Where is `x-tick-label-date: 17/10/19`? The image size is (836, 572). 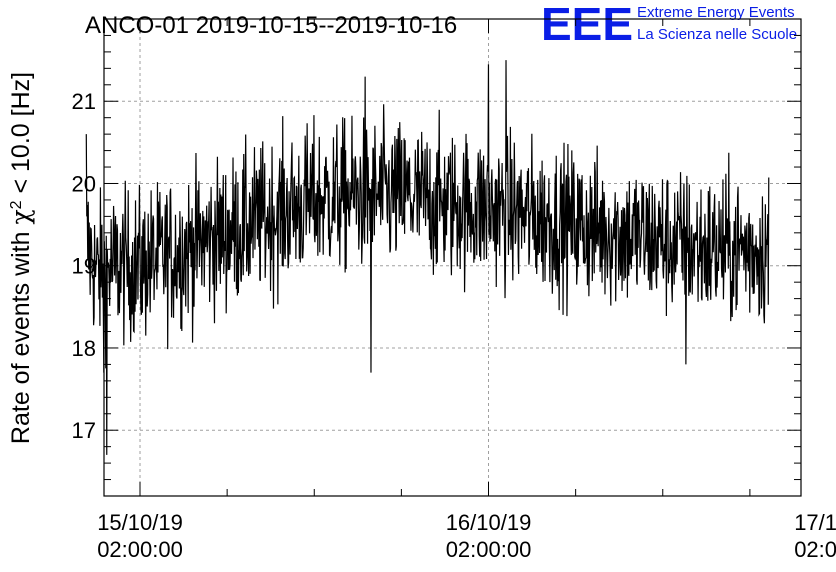
x-tick-label-date: 17/10/19 is located at coordinates (815, 522).